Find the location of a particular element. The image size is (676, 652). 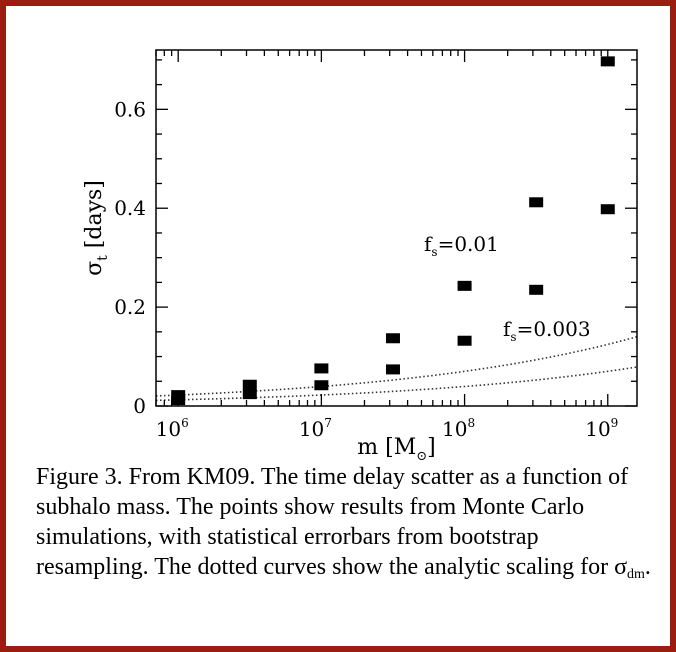

y-tick-label: 0.2 is located at coordinates (130, 307).